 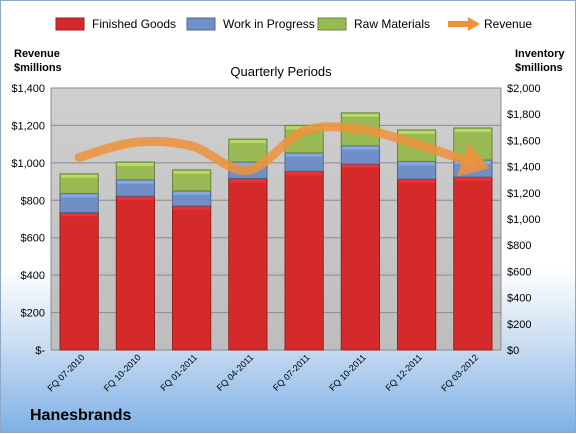 What do you see at coordinates (524, 115) in the screenshot?
I see `right-tick-label: $1,800` at bounding box center [524, 115].